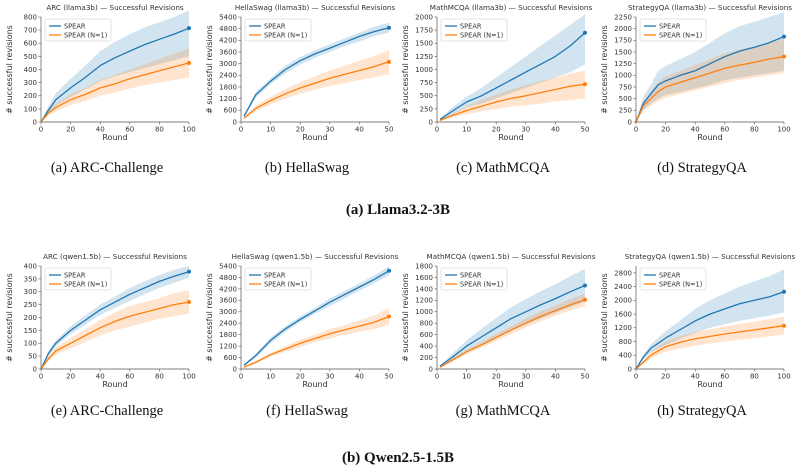 This screenshot has height=473, width=796. What do you see at coordinates (228, 29) in the screenshot?
I see `y-tick-label: 4800` at bounding box center [228, 29].